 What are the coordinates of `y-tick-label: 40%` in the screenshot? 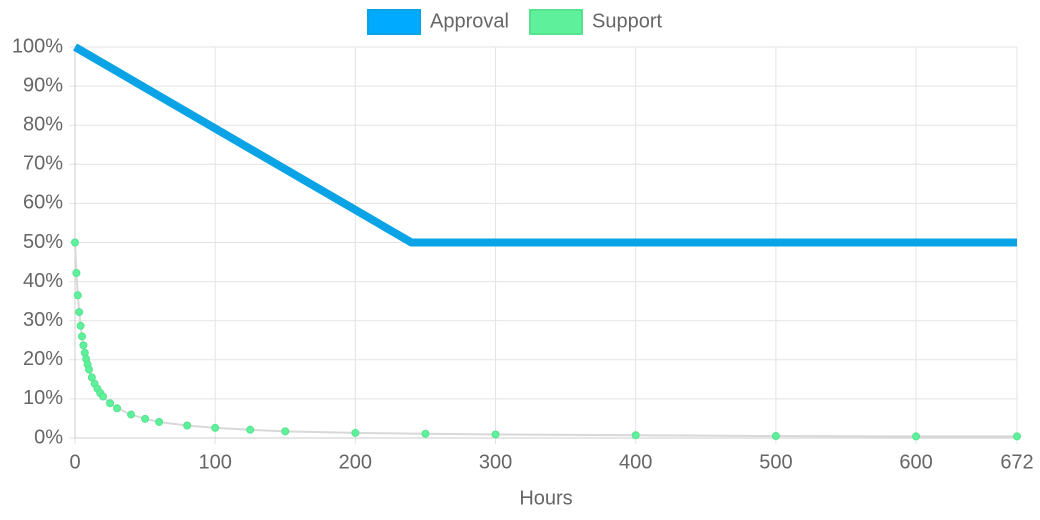 It's located at (43, 281).